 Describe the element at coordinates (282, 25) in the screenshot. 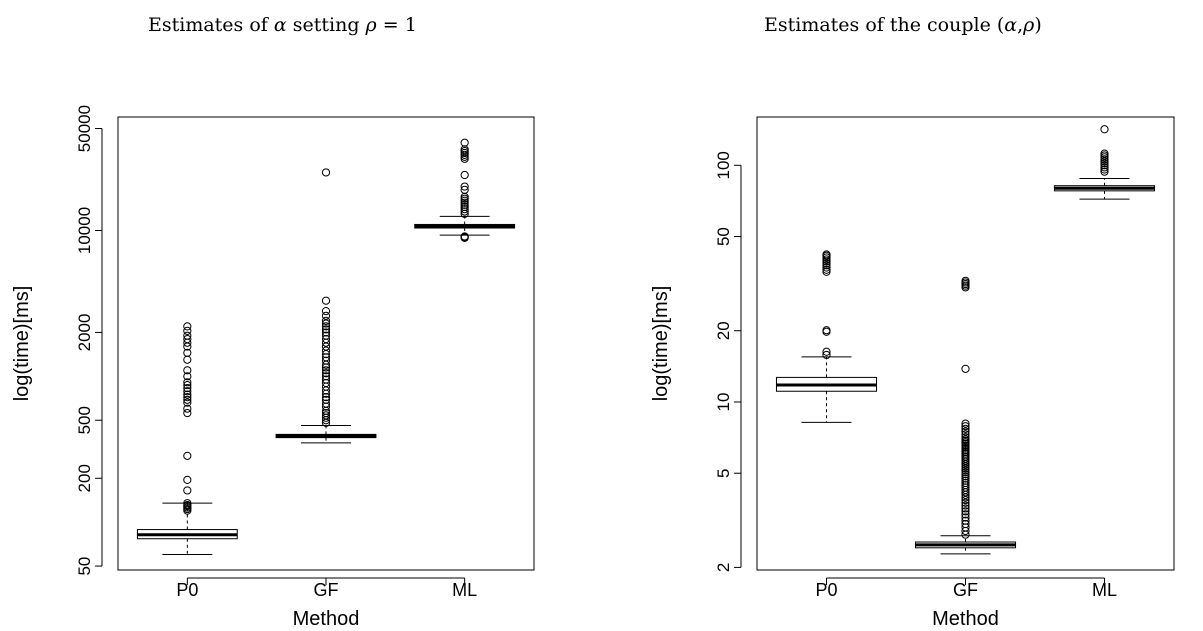

I see `chart-title-left: Estimates of α setting ρ = 1` at that location.